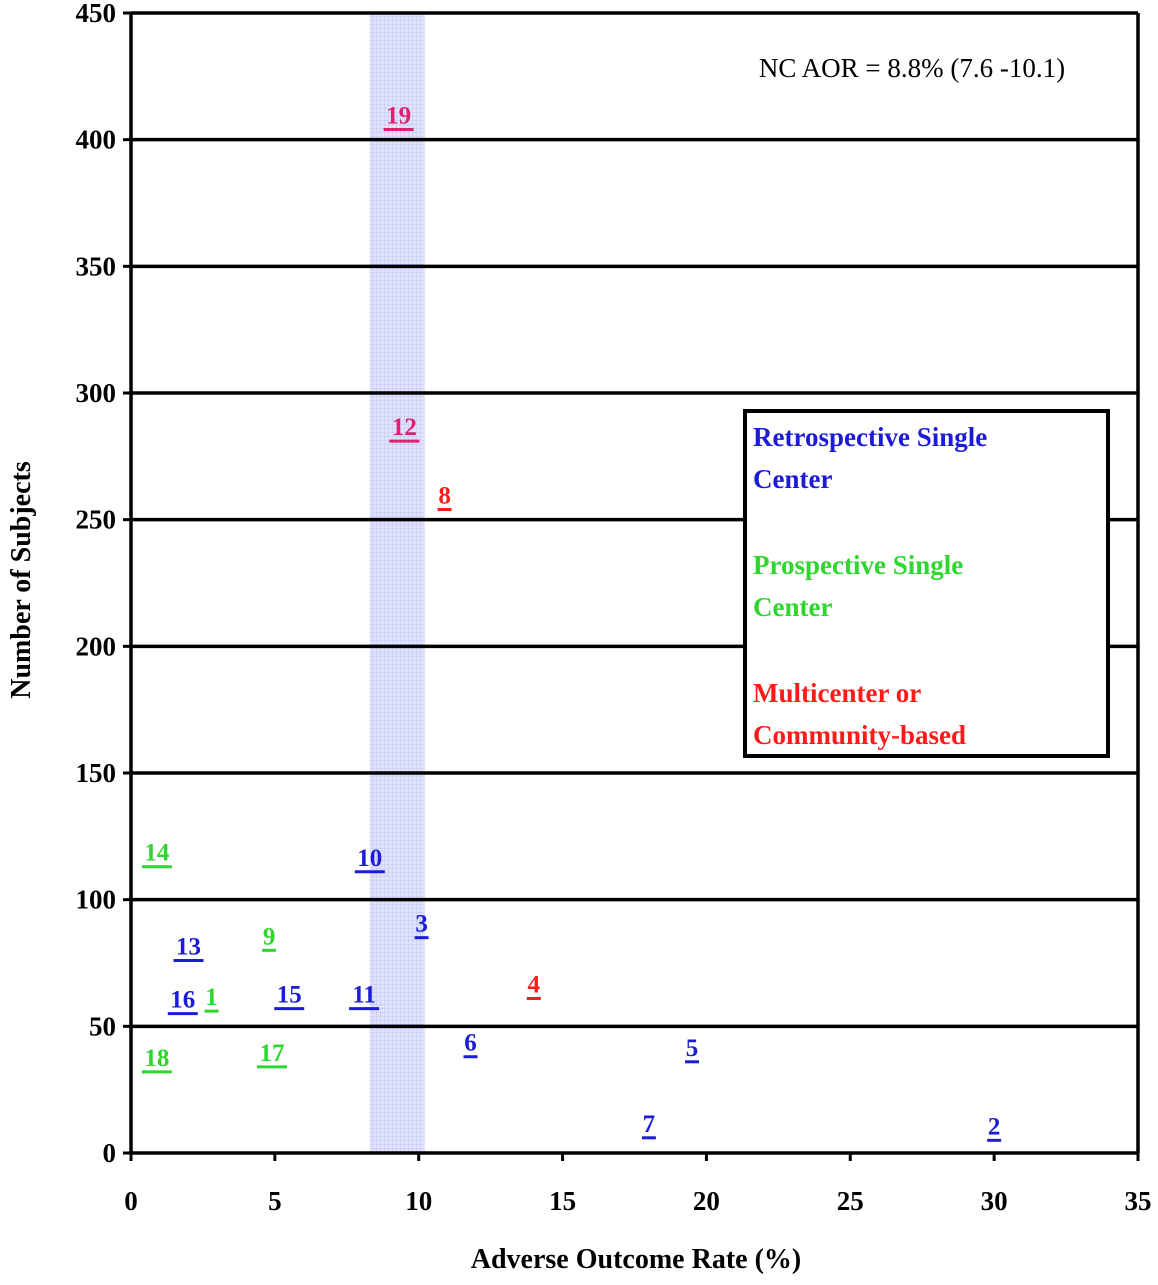 This screenshot has height=1285, width=1158. Describe the element at coordinates (994, 1201) in the screenshot. I see `x-tick-label: 30` at that location.